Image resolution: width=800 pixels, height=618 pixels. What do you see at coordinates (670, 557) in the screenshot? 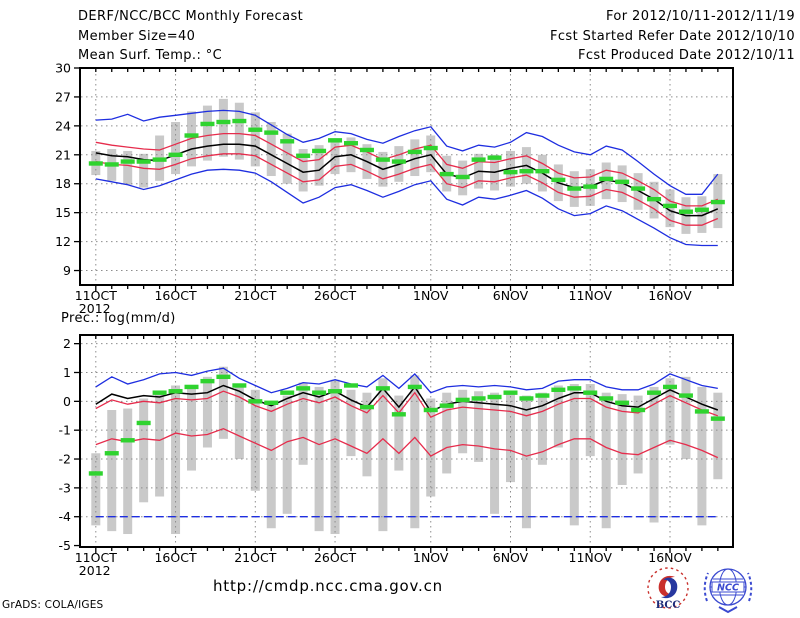
I see `x-tick-label: 16NOV` at bounding box center [670, 557].